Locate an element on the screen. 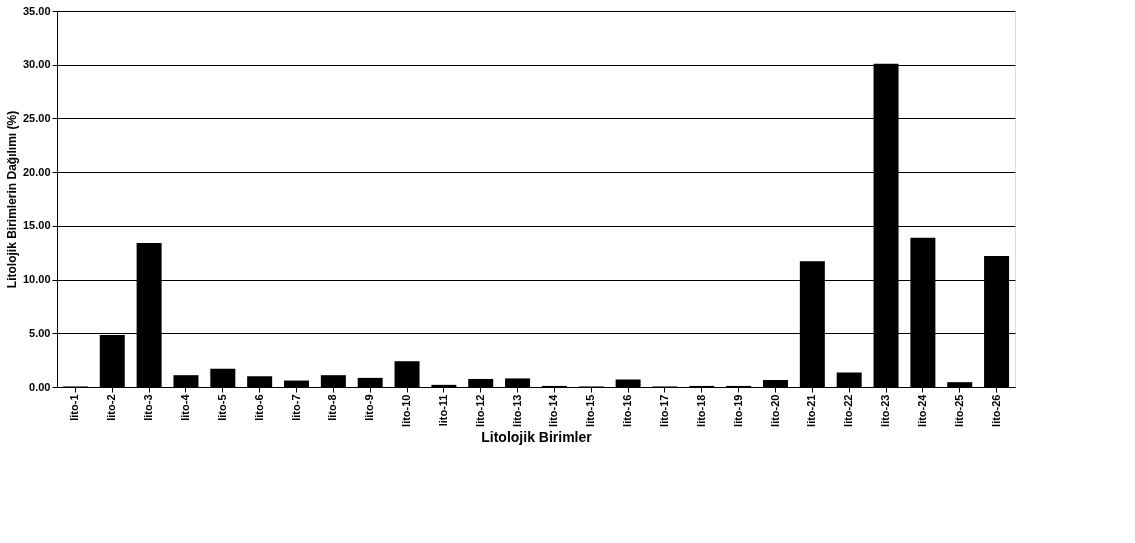 Image resolution: width=1135 pixels, height=543 pixels. x-tick-label: lito-14 is located at coordinates (553, 410).